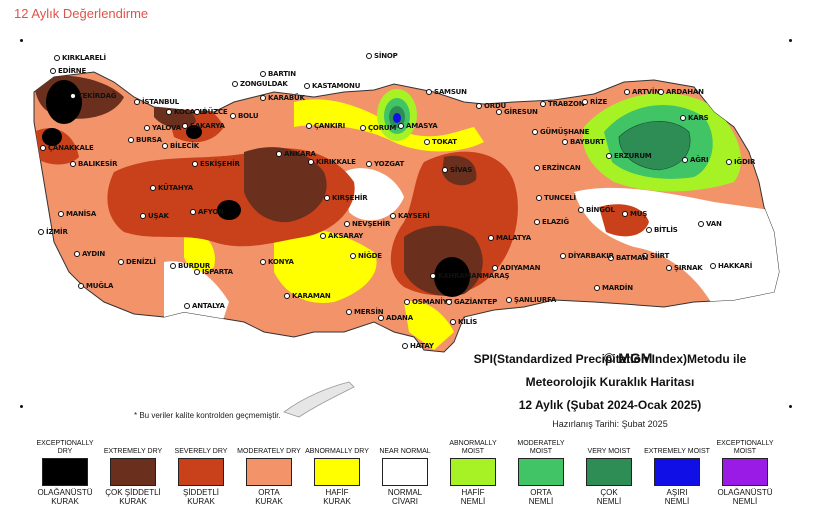  Describe the element at coordinates (491, 106) in the screenshot. I see `city-label: ORDU` at that location.